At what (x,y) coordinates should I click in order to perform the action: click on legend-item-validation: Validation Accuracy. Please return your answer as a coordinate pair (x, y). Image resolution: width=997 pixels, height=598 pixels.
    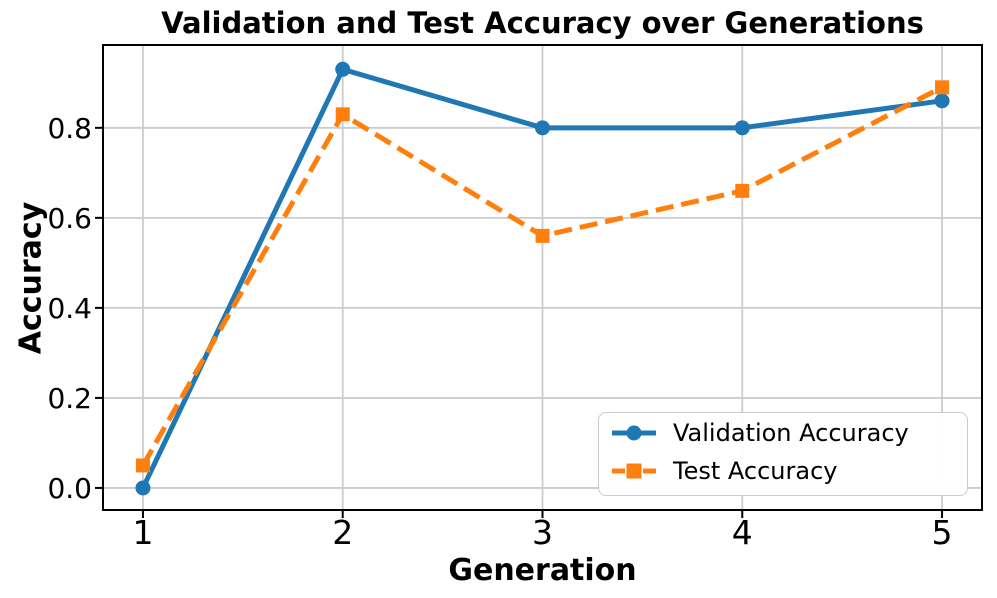
    Looking at the image, I should click on (783, 433).